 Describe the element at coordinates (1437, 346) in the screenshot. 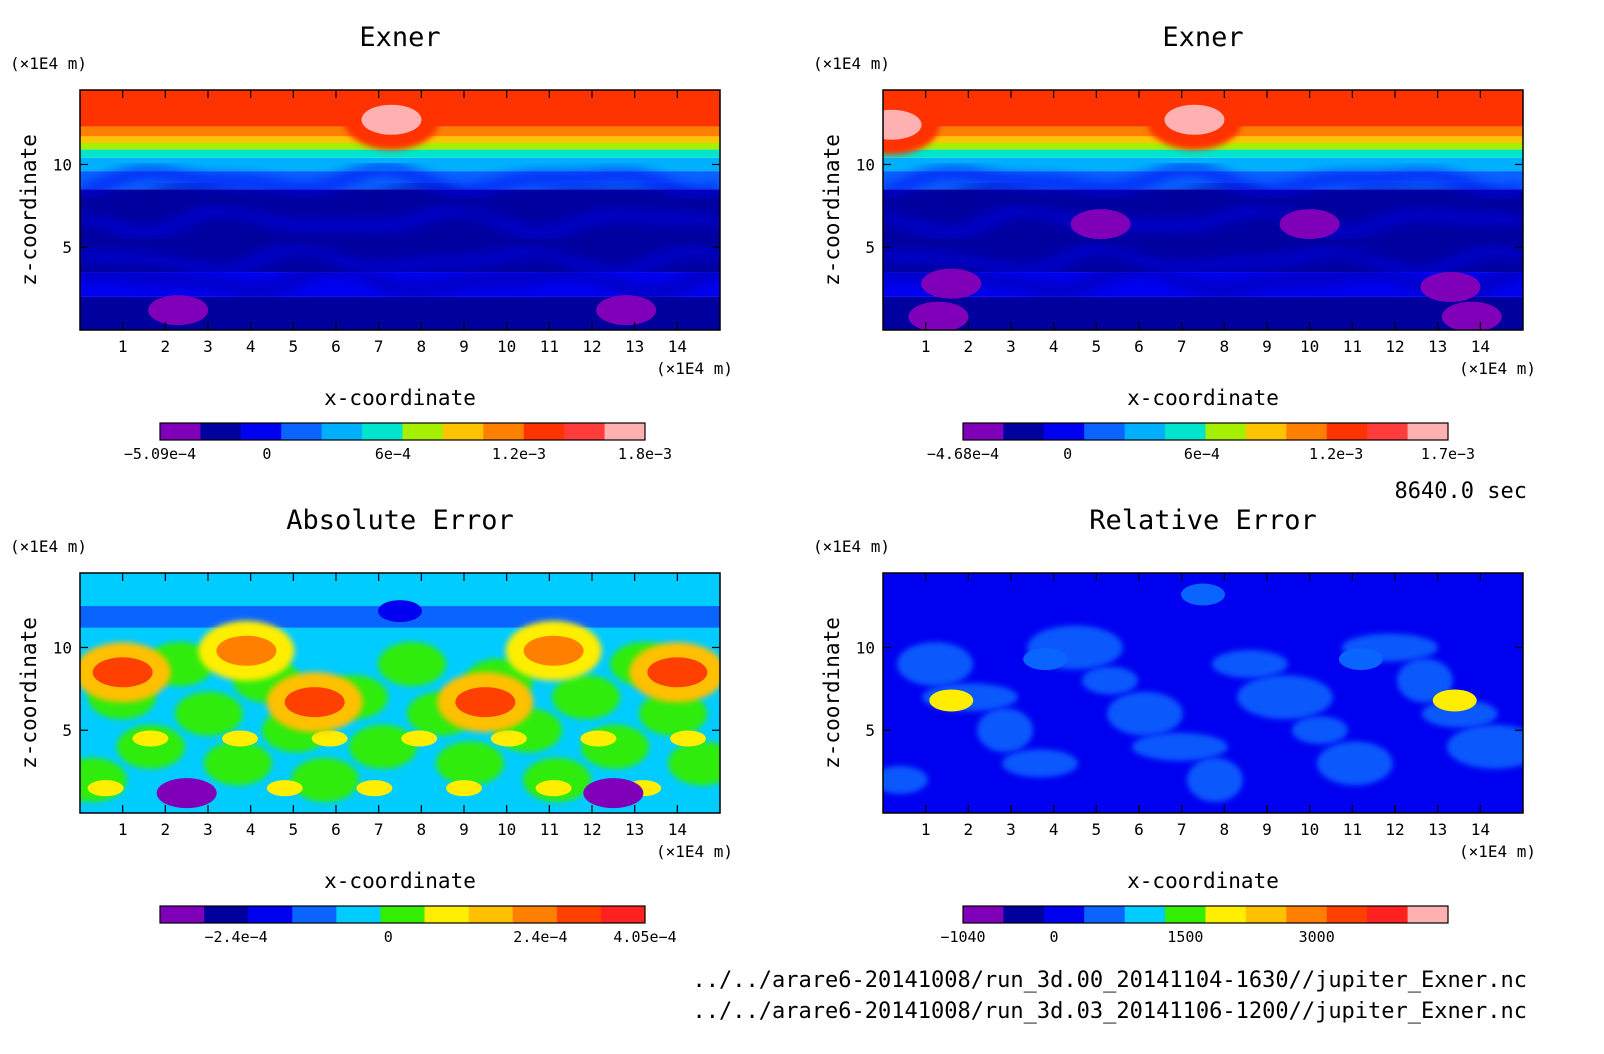

I see `x-tick-label: 13` at that location.